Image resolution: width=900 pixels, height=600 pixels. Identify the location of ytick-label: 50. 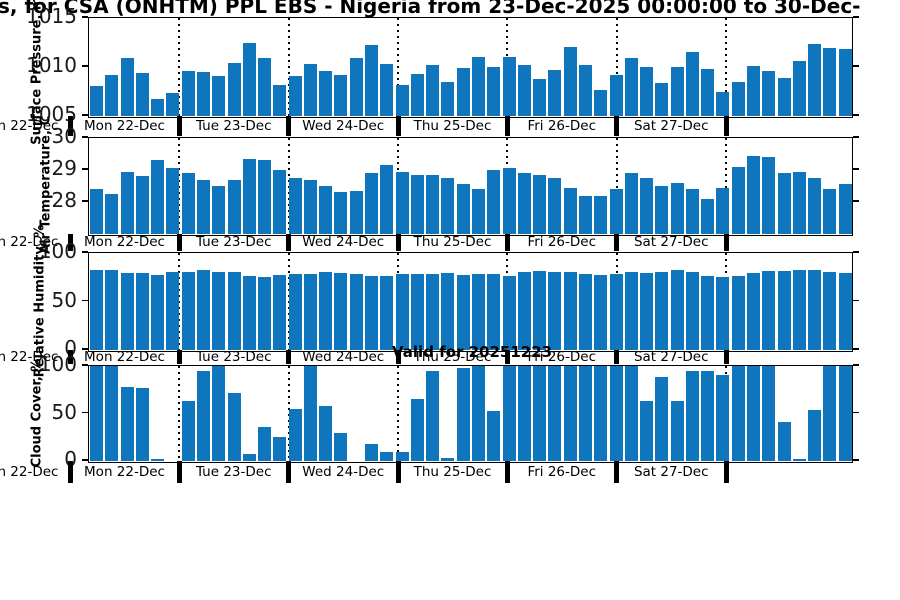
(64, 411).